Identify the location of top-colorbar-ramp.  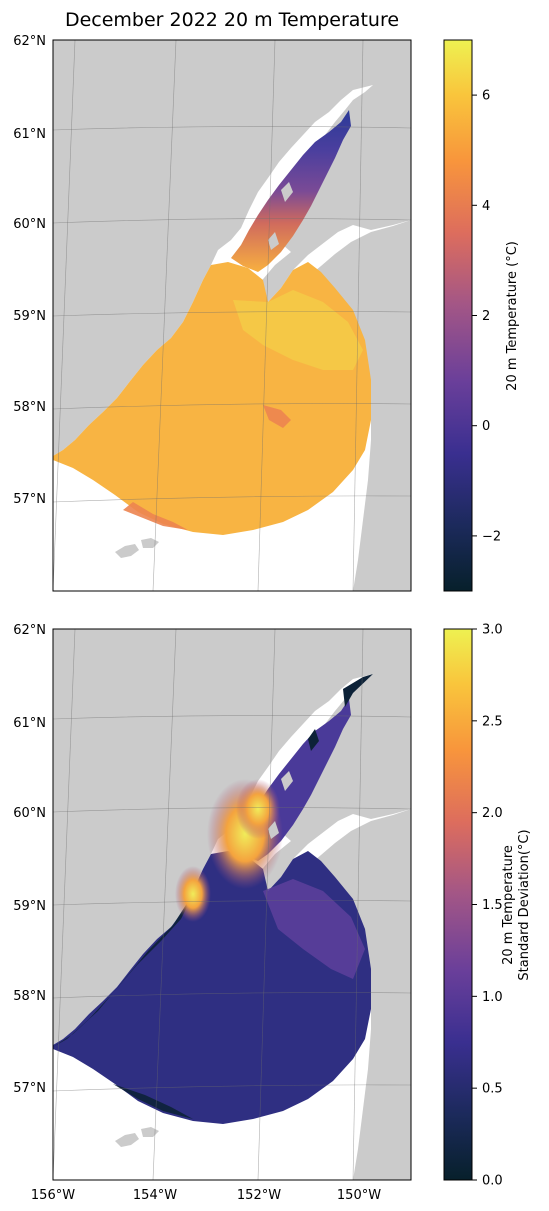
(458, 315).